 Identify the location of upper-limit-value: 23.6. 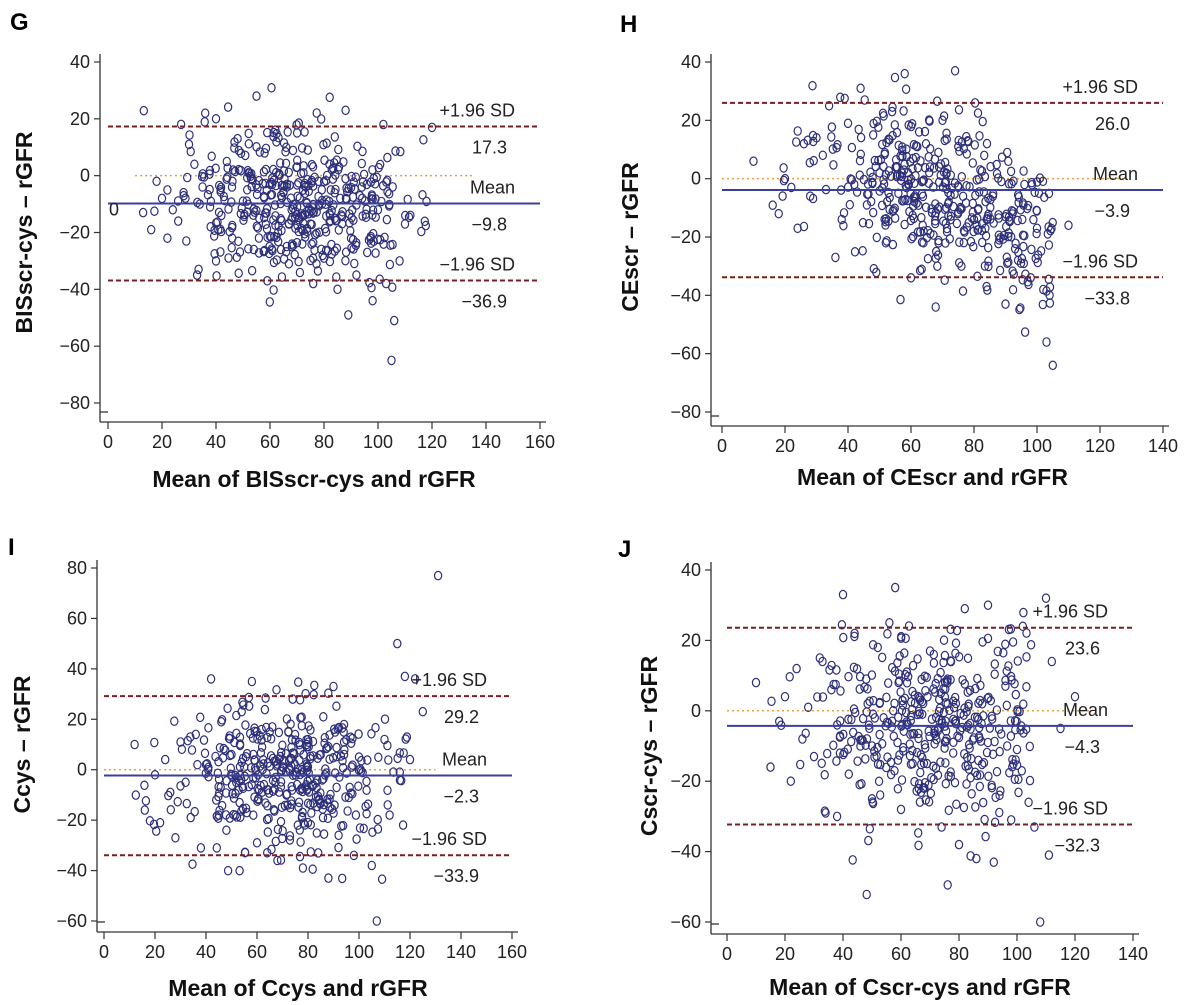
(1082, 649).